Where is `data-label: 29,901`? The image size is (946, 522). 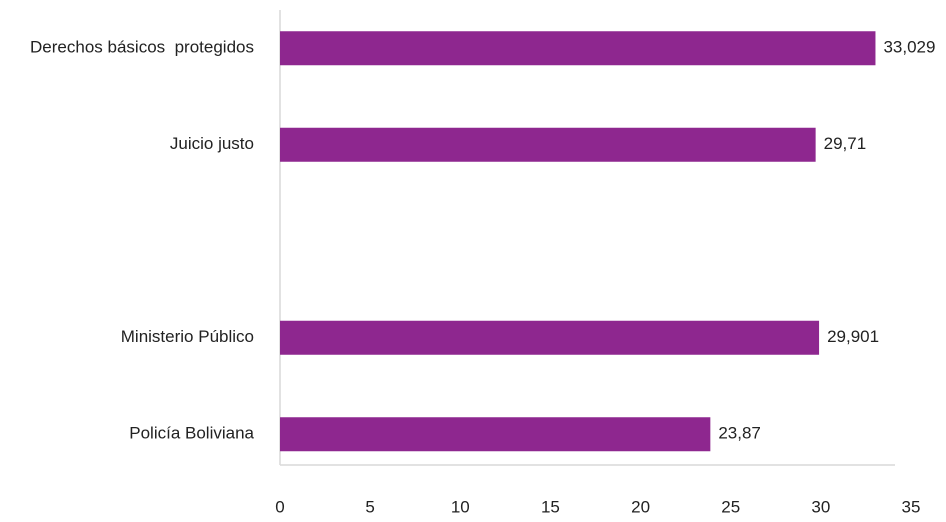 data-label: 29,901 is located at coordinates (853, 336).